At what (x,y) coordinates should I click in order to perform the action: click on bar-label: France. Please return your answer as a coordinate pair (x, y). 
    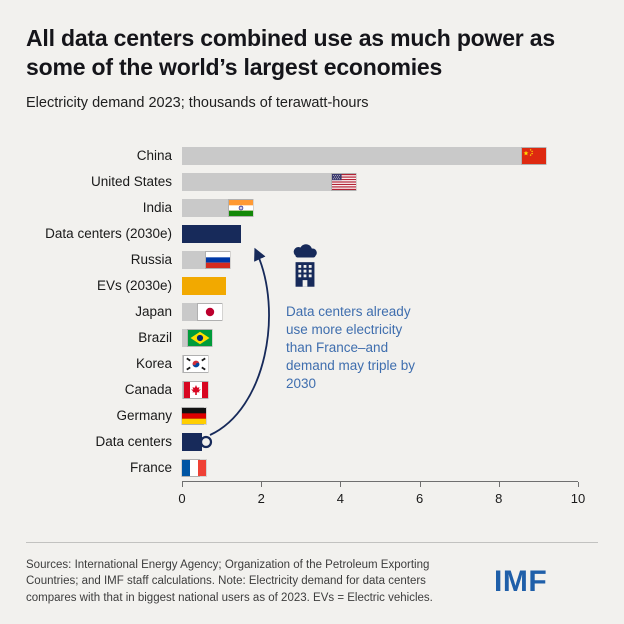
    Looking at the image, I should click on (150, 467).